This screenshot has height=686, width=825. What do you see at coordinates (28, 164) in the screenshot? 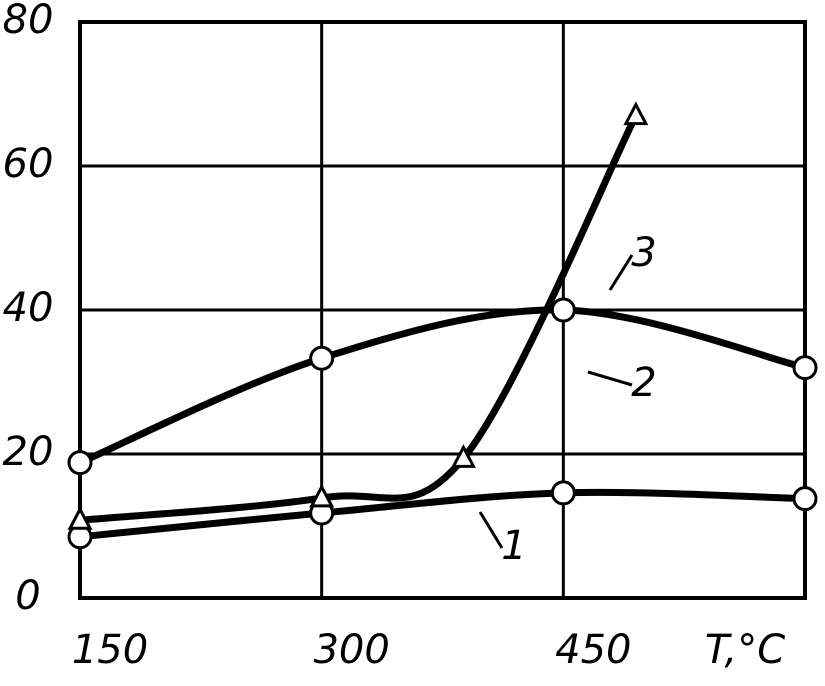
I see `y-tick-label: 60` at bounding box center [28, 164].